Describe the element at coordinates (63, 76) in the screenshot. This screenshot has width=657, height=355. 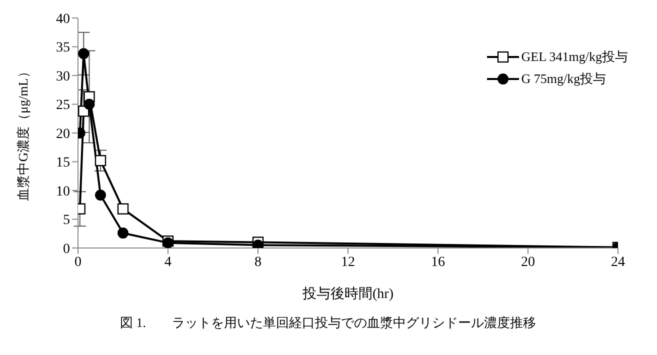
I see `y-tick-label: 30` at that location.